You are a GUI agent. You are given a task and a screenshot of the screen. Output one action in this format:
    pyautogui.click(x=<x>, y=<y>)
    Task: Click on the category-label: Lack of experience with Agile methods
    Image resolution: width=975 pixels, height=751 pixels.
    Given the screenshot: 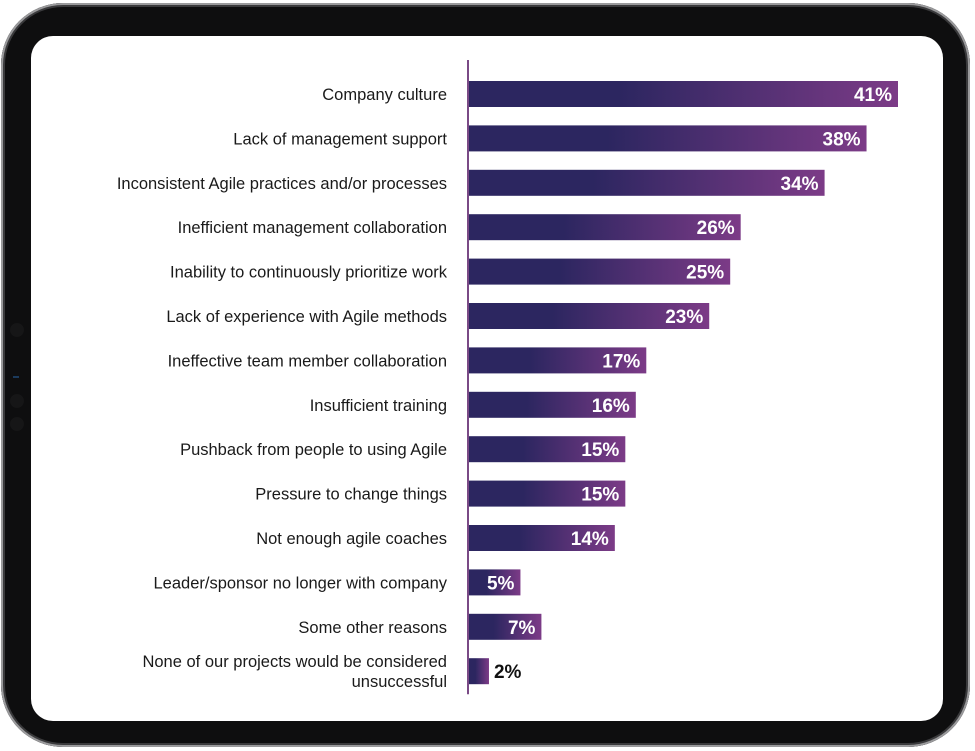 What is the action you would take?
    pyautogui.click(x=306, y=317)
    